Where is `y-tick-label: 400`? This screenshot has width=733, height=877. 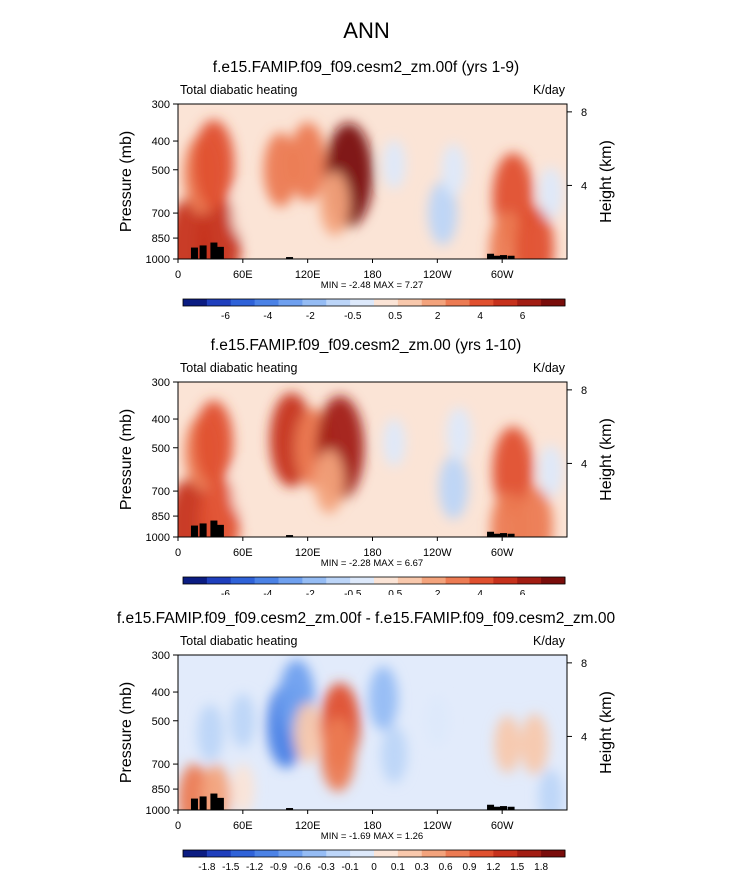 y-tick-label: 400 is located at coordinates (161, 693).